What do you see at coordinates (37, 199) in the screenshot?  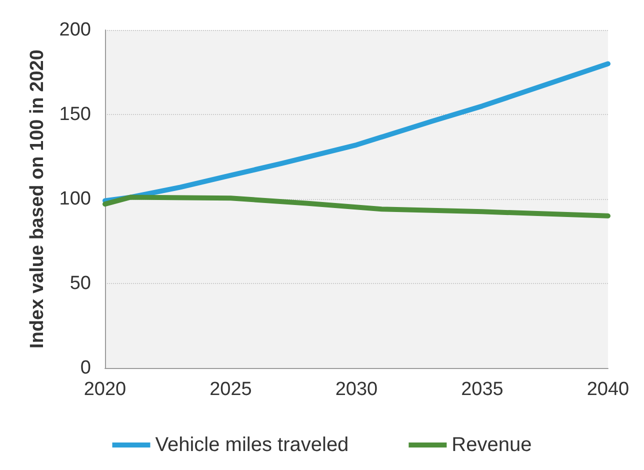 I see `y-axis-title: Index value based on 100 in 2020` at bounding box center [37, 199].